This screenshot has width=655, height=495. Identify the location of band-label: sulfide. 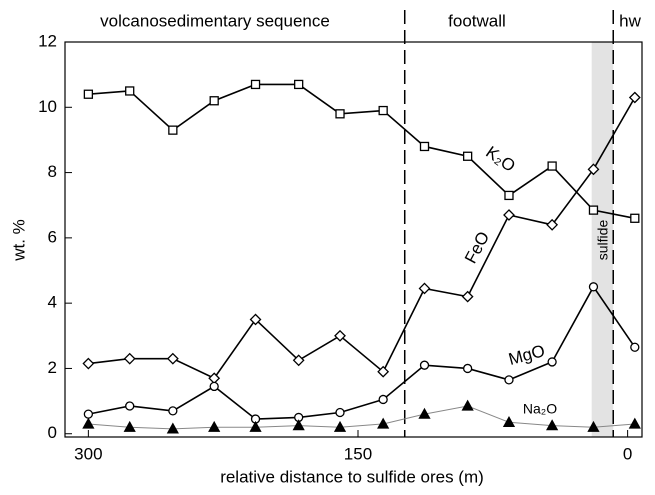
(603, 240).